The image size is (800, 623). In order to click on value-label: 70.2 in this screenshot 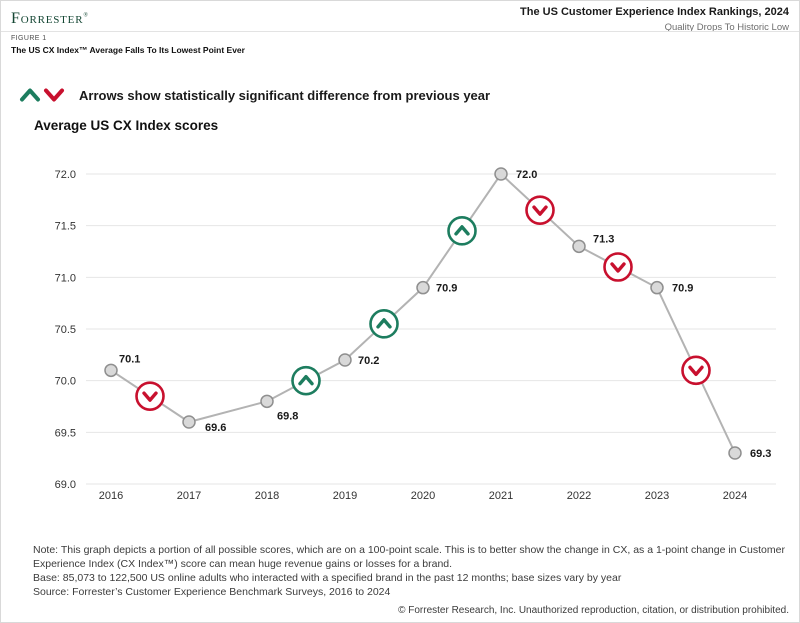, I will do `click(368, 361)`.